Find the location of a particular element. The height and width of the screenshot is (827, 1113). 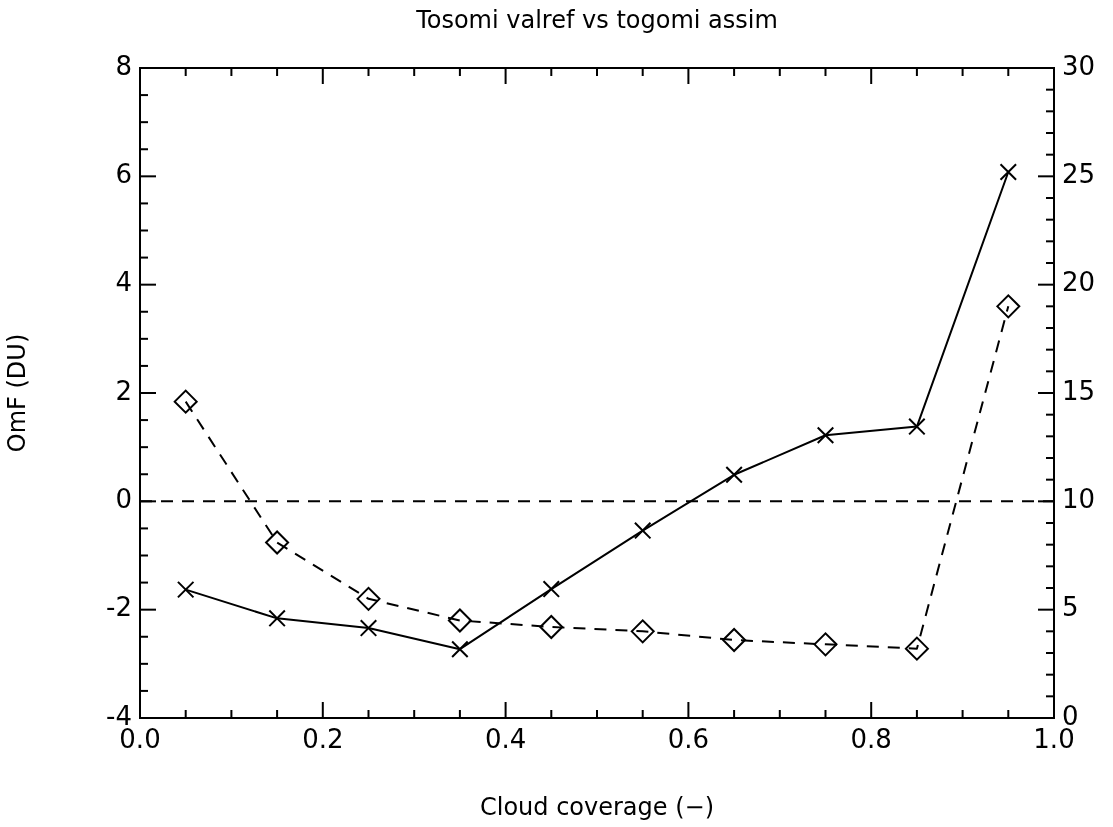

y-tick-label: 8 is located at coordinates (123, 65).